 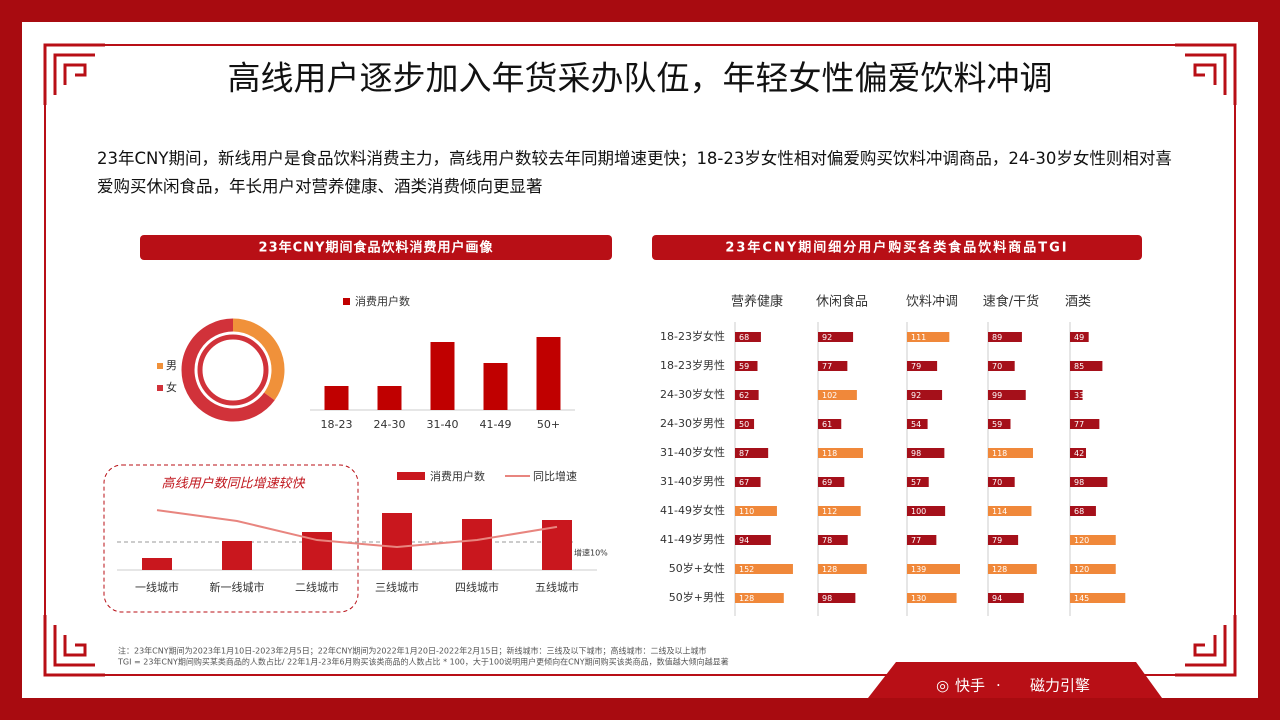 What do you see at coordinates (999, 511) in the screenshot?
I see `data-label: 114` at bounding box center [999, 511].